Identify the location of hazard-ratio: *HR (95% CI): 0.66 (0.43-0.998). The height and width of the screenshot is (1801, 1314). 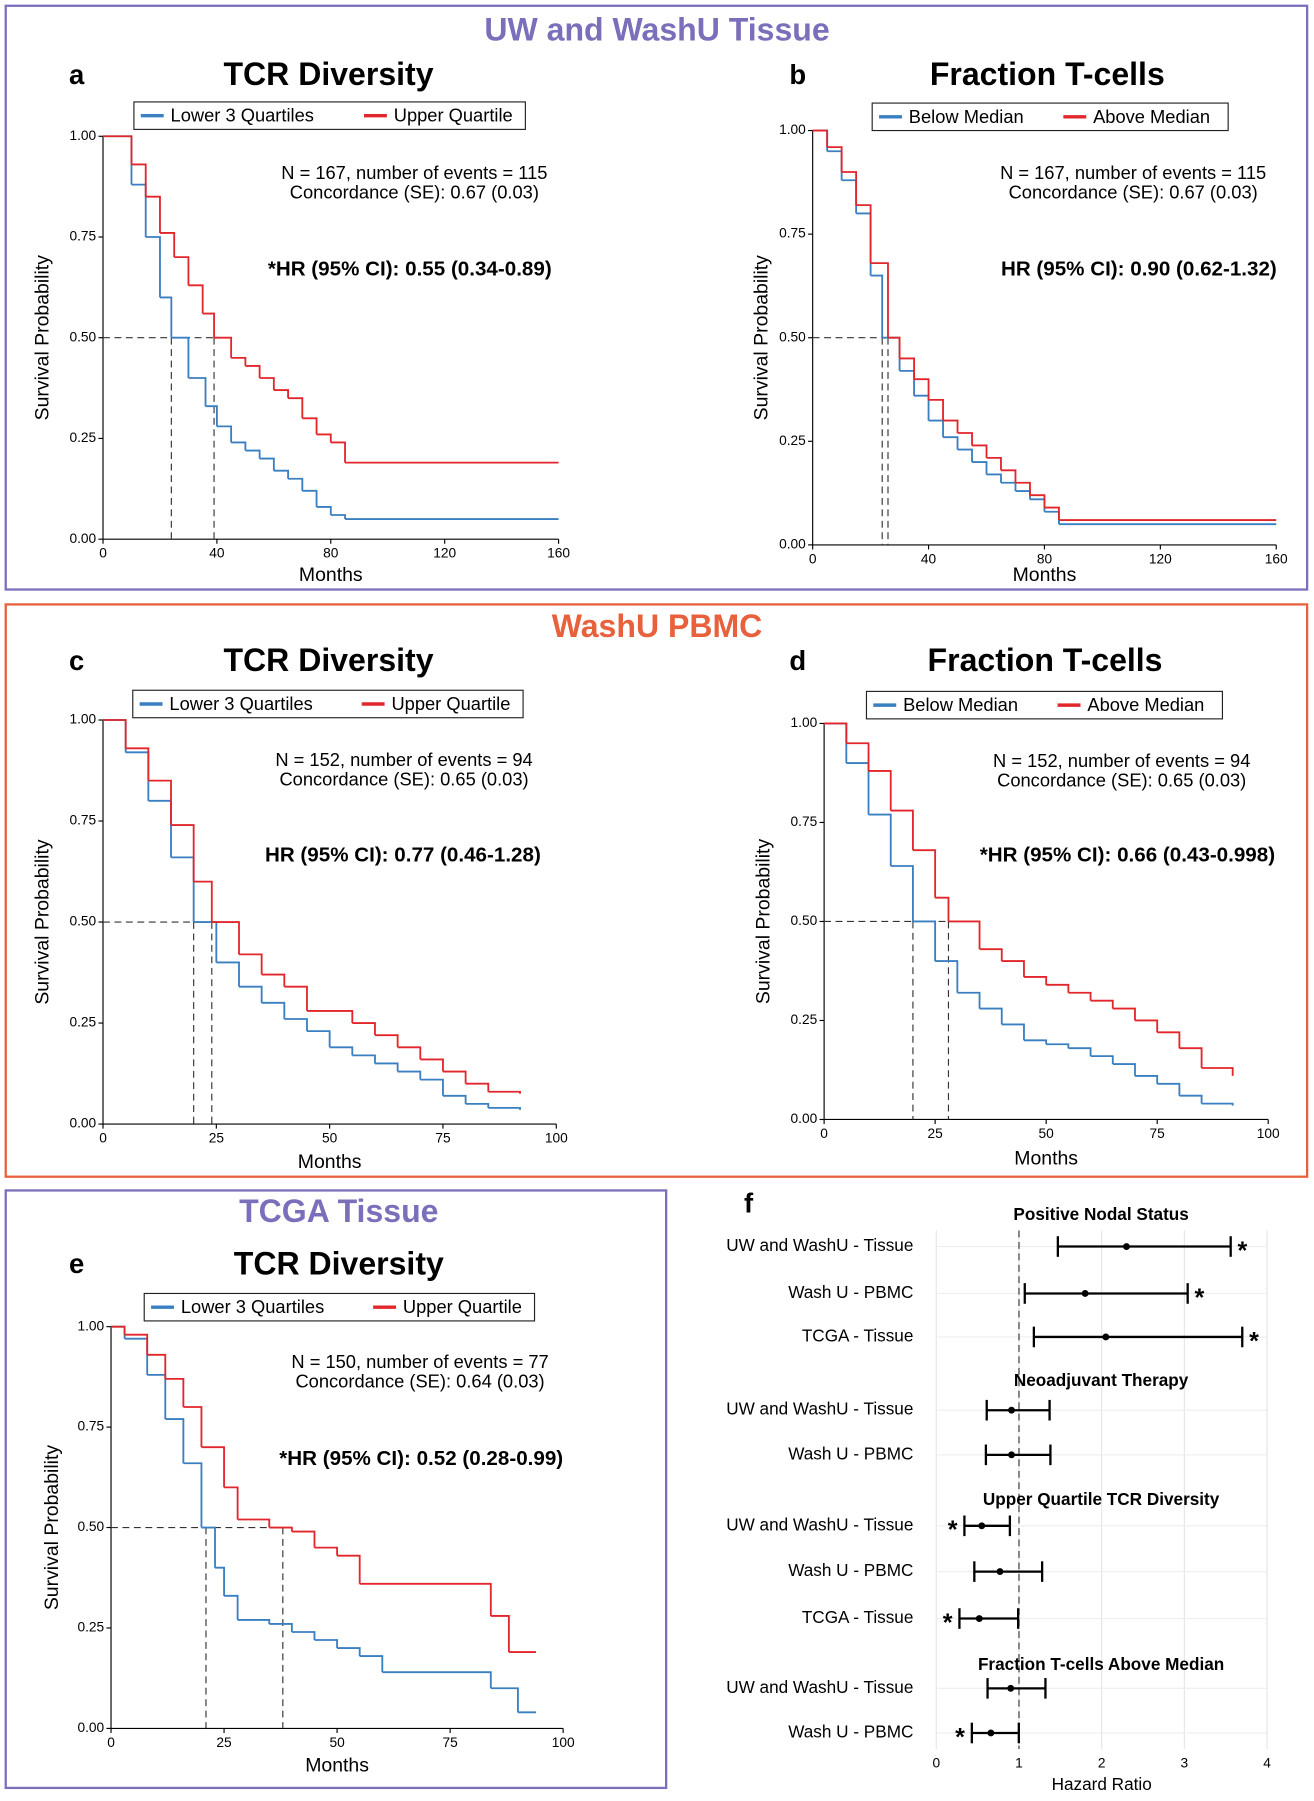
(1127, 855).